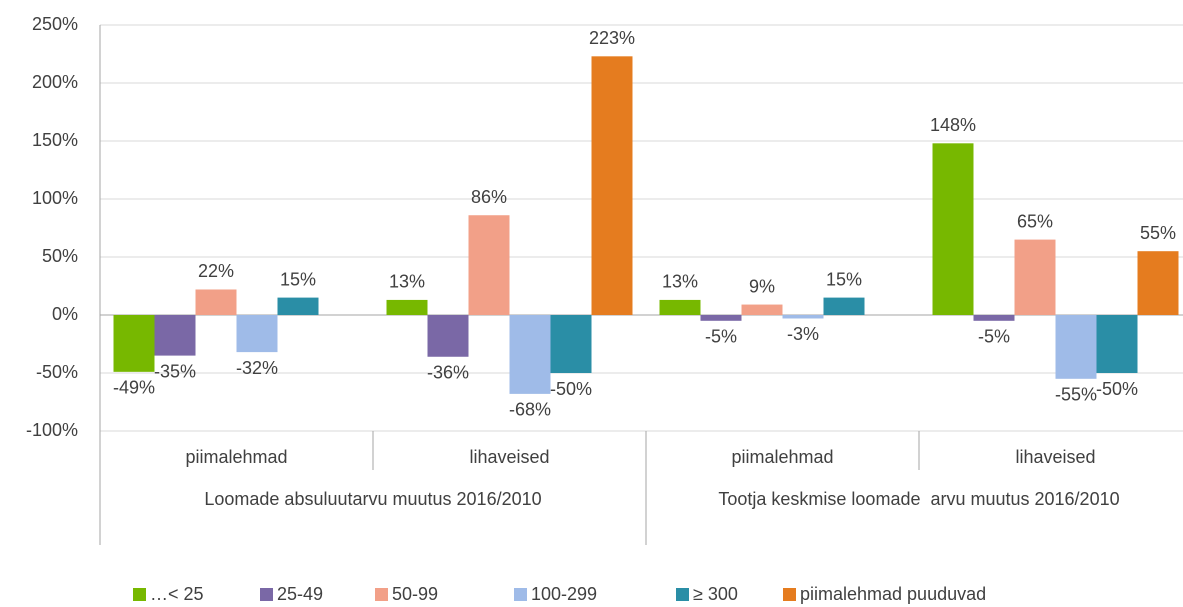  What do you see at coordinates (530, 410) in the screenshot?
I see `data-label: -68%` at bounding box center [530, 410].